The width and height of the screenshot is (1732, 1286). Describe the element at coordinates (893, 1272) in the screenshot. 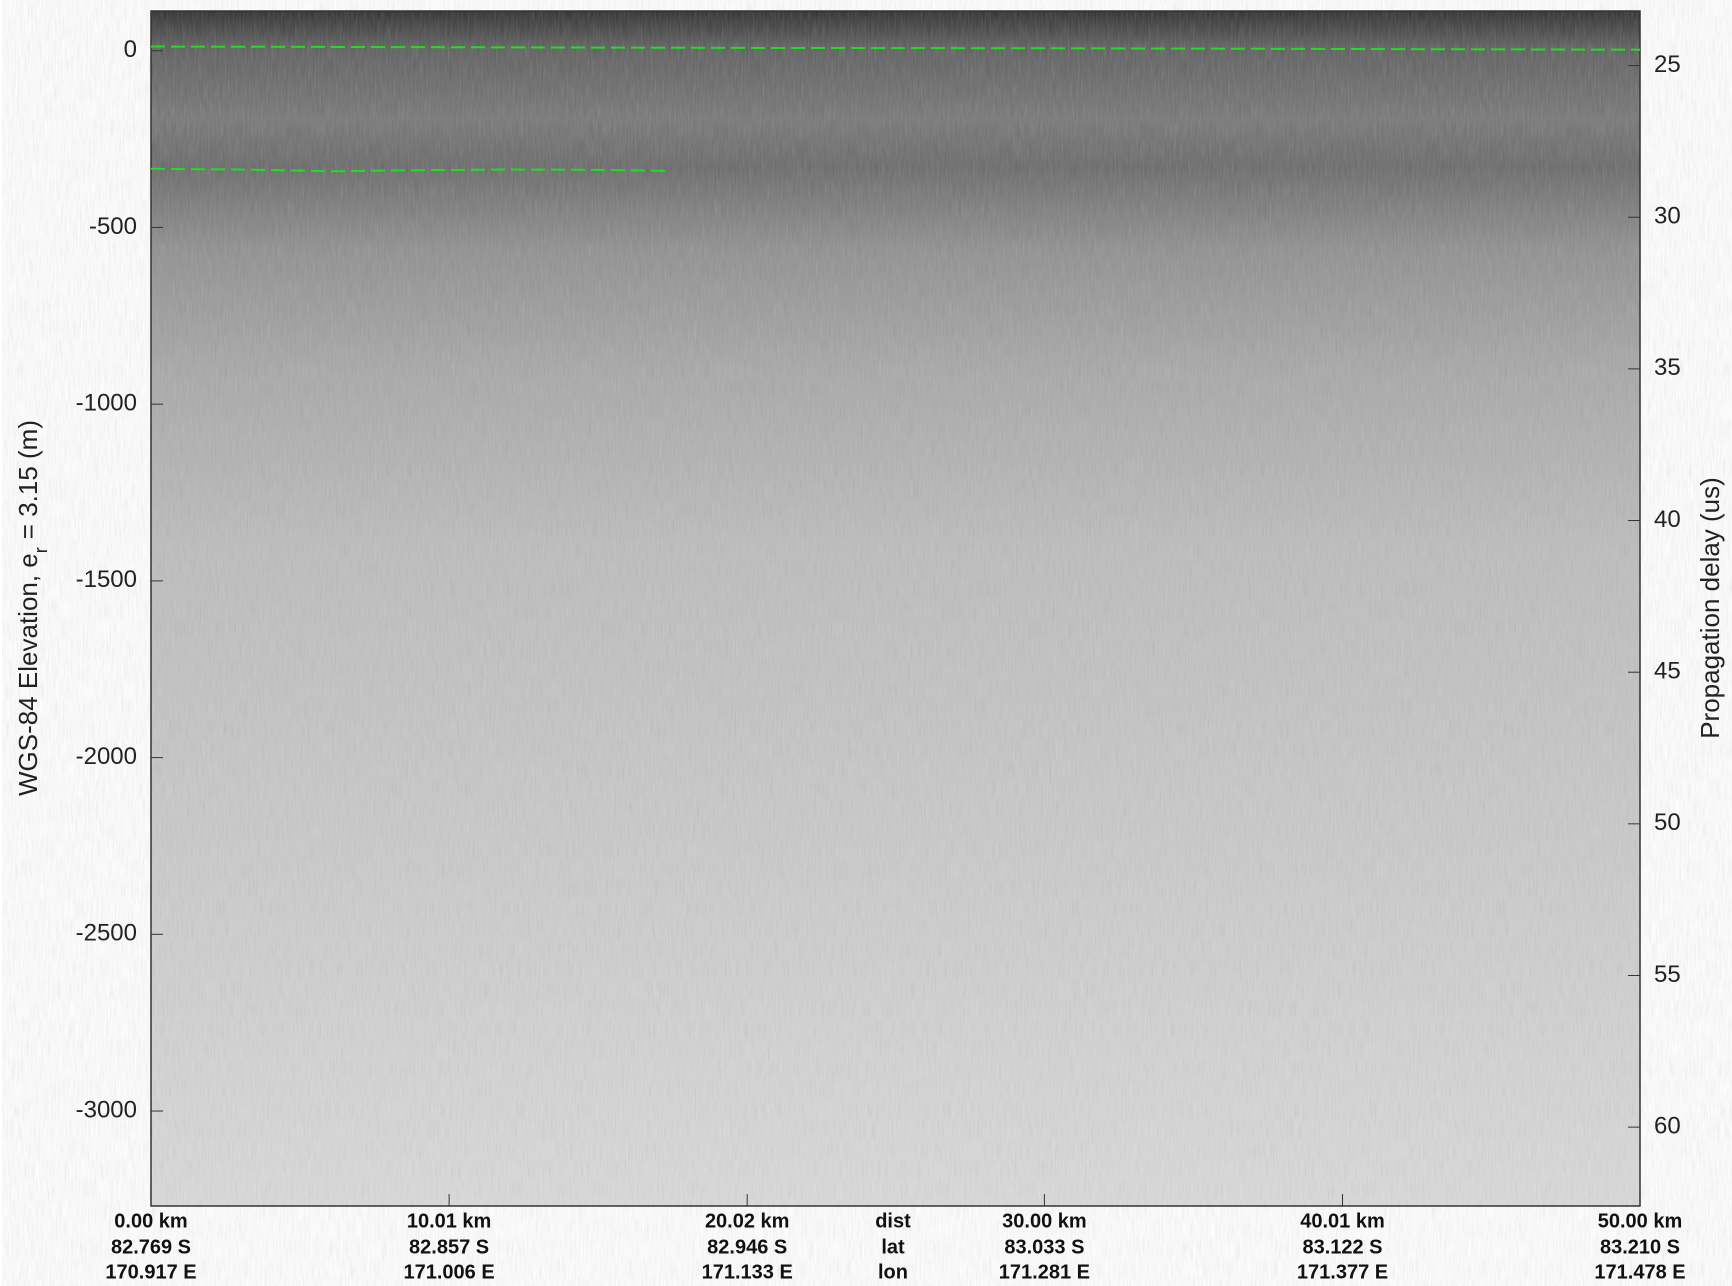

I see `row-name: lon` at that location.